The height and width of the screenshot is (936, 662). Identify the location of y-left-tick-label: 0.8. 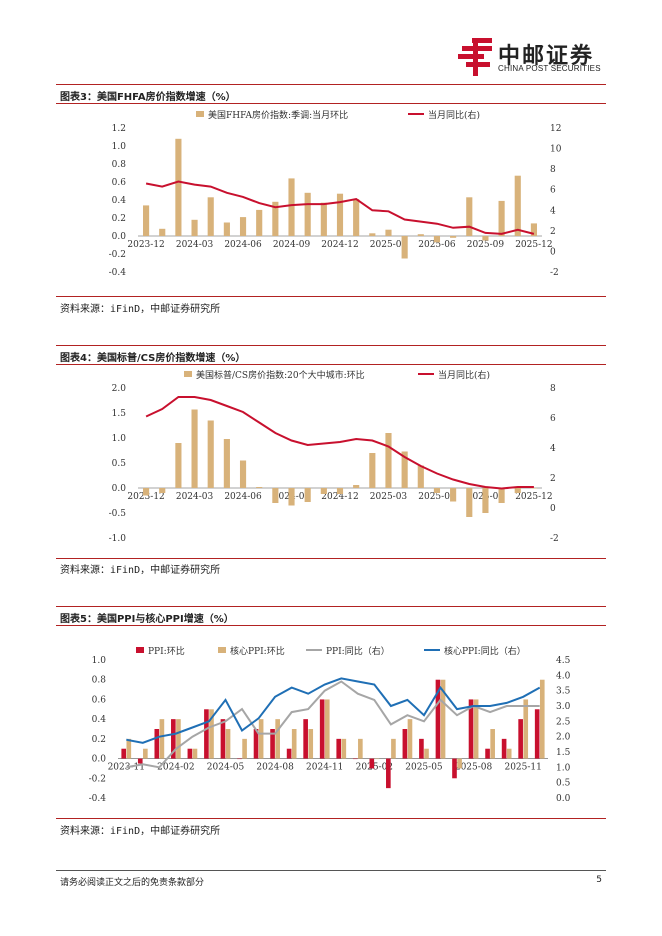
(99, 681).